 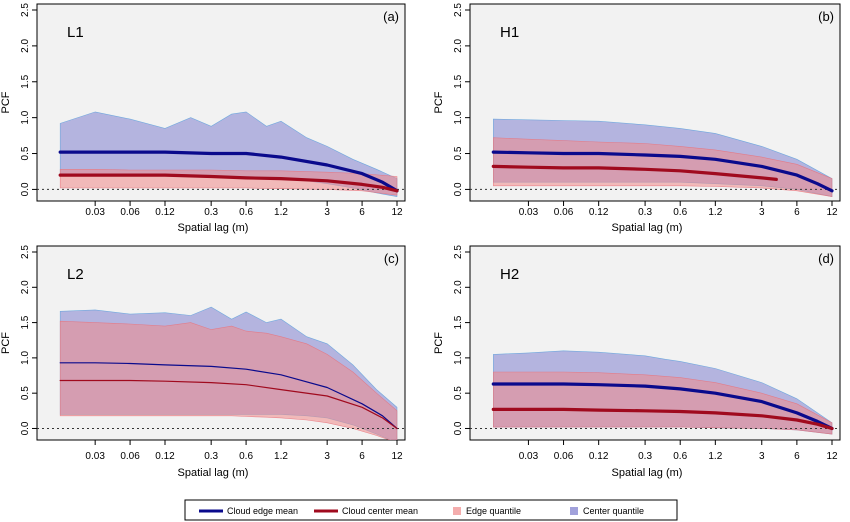 I want to click on panel-label: L2, so click(x=75, y=274).